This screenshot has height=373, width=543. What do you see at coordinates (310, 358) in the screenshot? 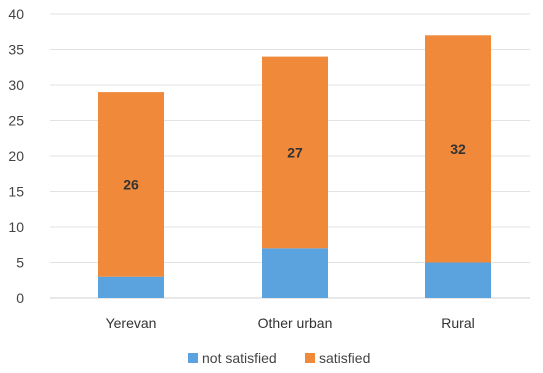
I see `legend-swatch-satisfied` at bounding box center [310, 358].